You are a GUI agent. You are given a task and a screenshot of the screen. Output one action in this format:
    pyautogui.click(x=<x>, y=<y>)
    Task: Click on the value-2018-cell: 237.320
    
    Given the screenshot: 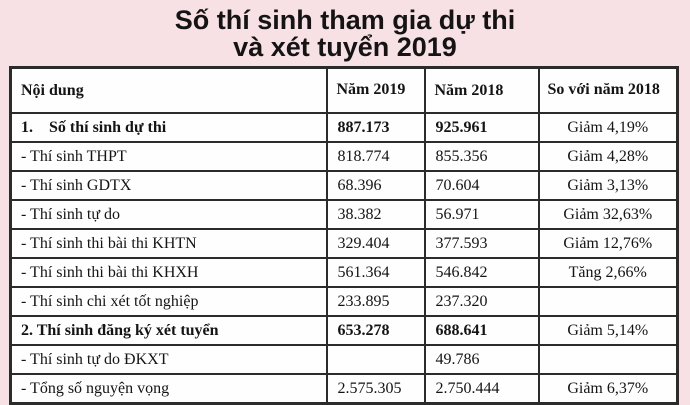 What is the action you would take?
    pyautogui.click(x=481, y=301)
    